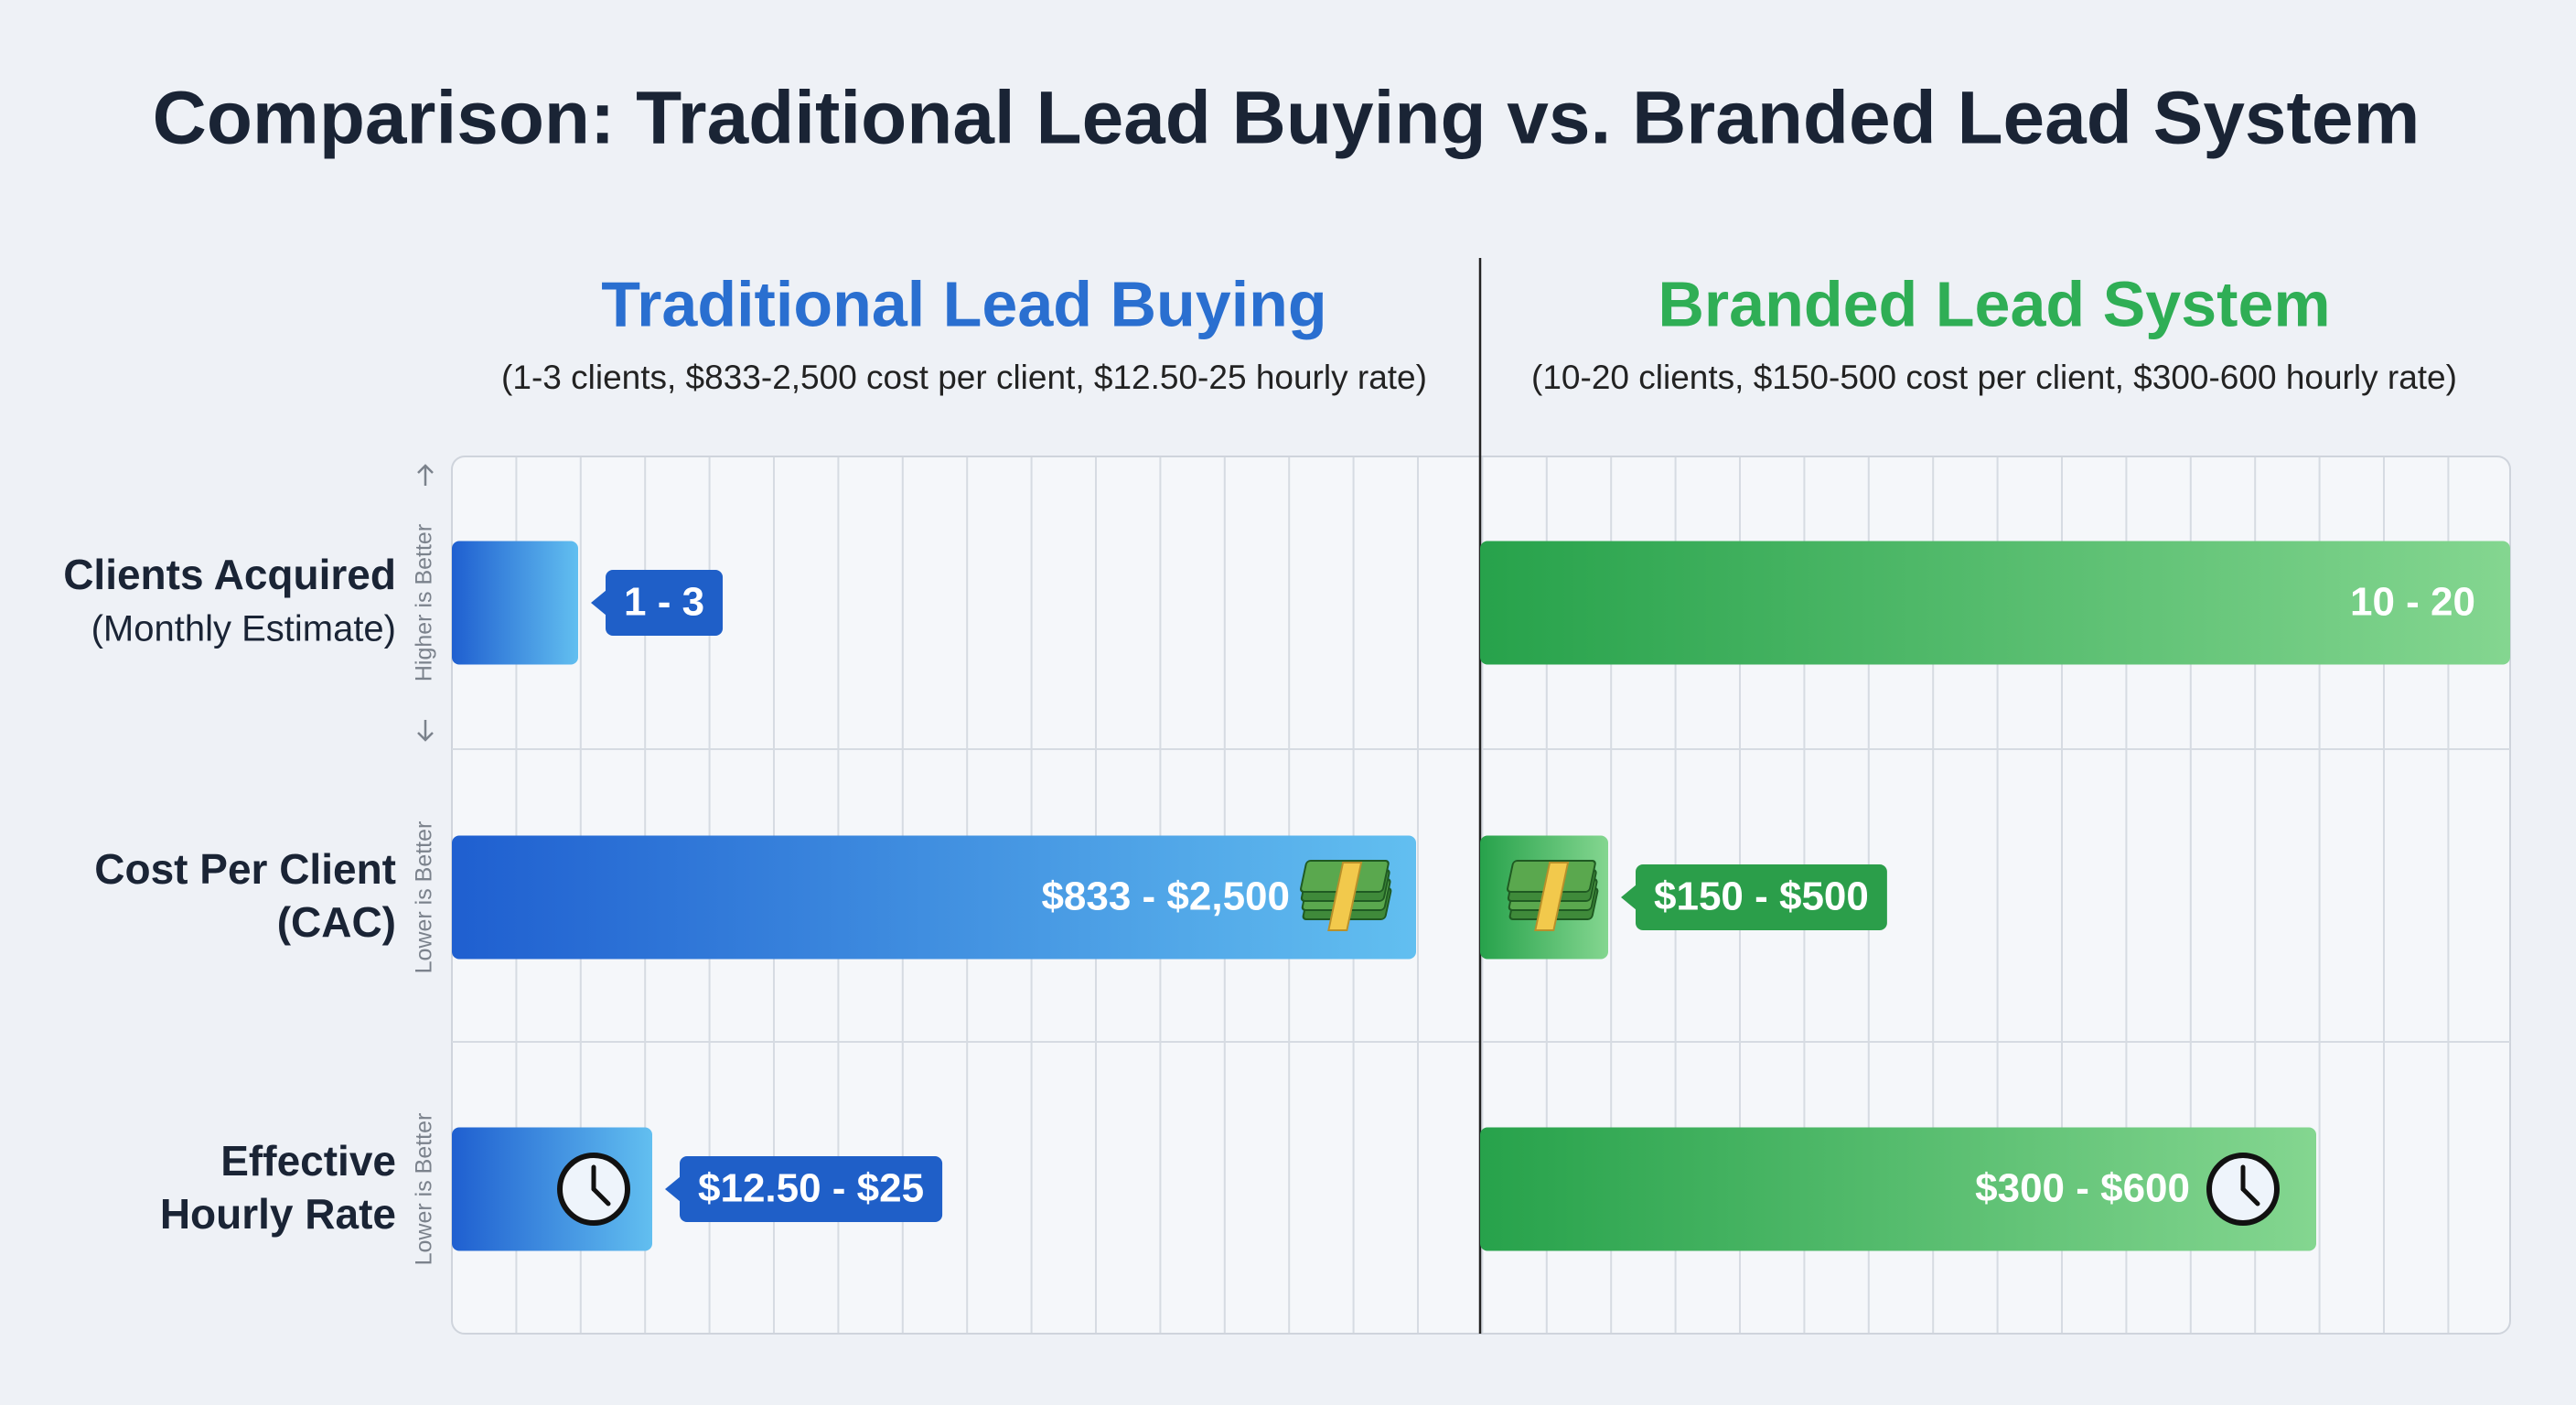 The image size is (2576, 1405). What do you see at coordinates (278, 1214) in the screenshot?
I see `row-sublabel: Hourly Rate` at bounding box center [278, 1214].